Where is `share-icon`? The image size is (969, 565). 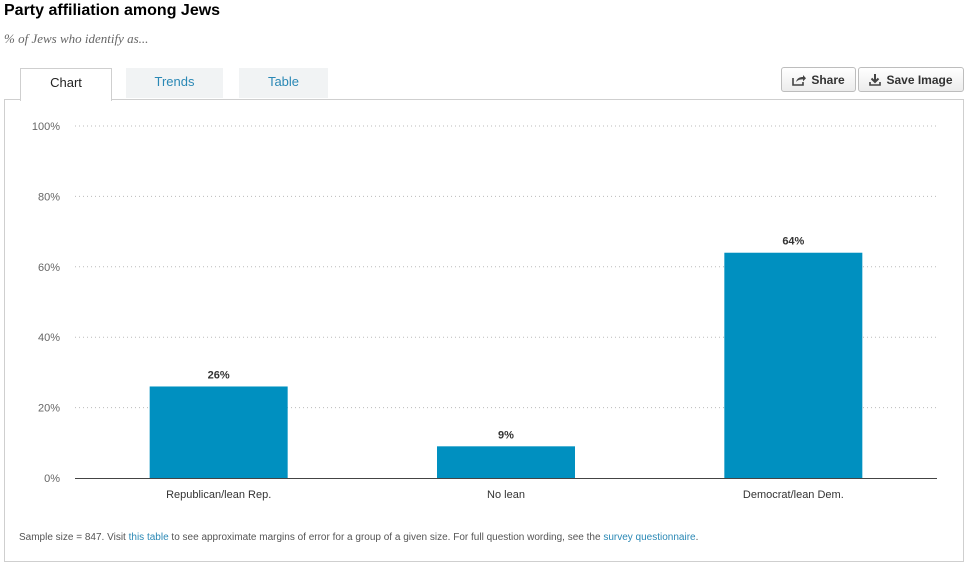
share-icon is located at coordinates (799, 80).